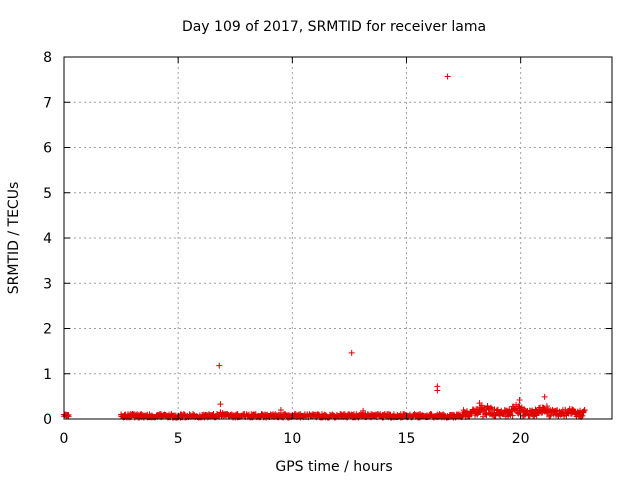 This screenshot has width=640, height=480. Describe the element at coordinates (178, 439) in the screenshot. I see `x-tick-label: 5` at that location.